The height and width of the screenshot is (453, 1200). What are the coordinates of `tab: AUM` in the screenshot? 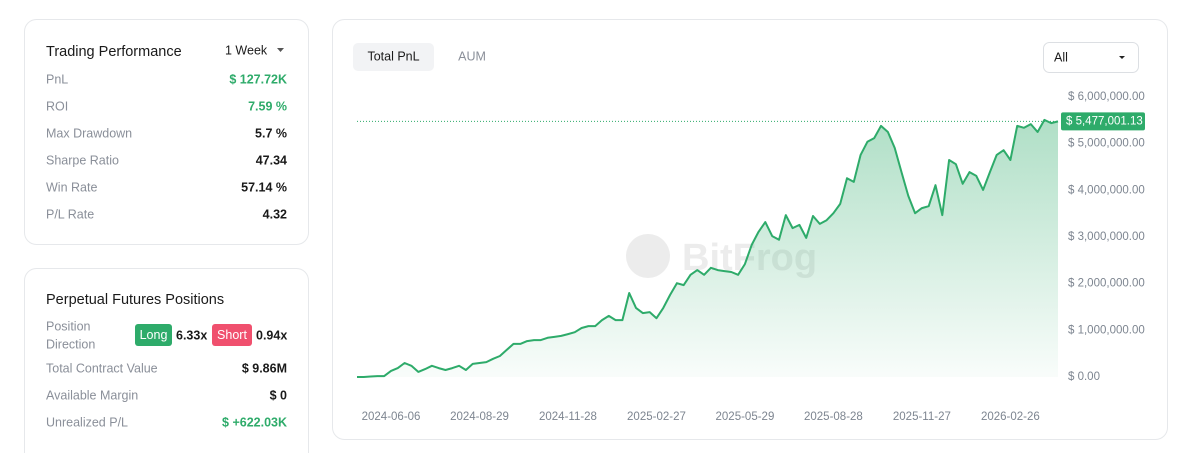 It's located at (472, 56).